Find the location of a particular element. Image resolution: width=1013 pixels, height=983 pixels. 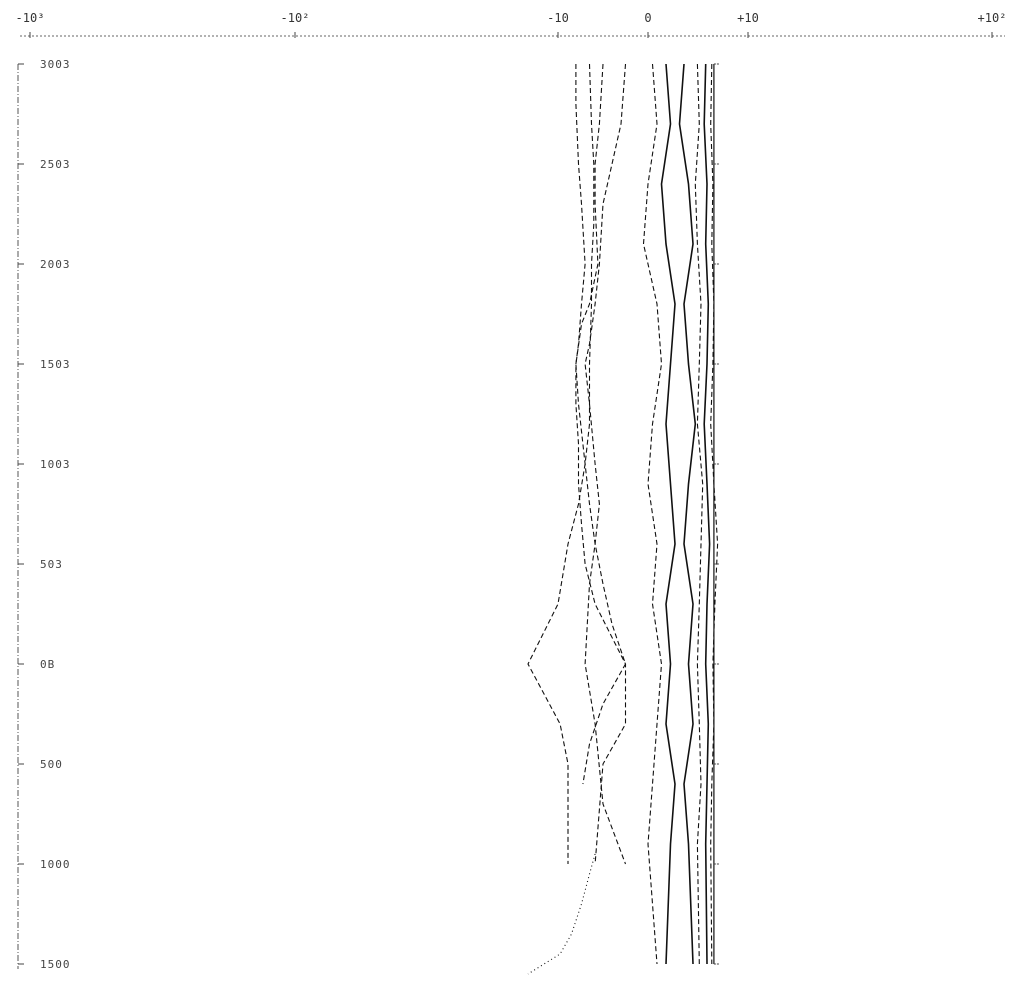

y-tick-label: 1003 is located at coordinates (55, 464).